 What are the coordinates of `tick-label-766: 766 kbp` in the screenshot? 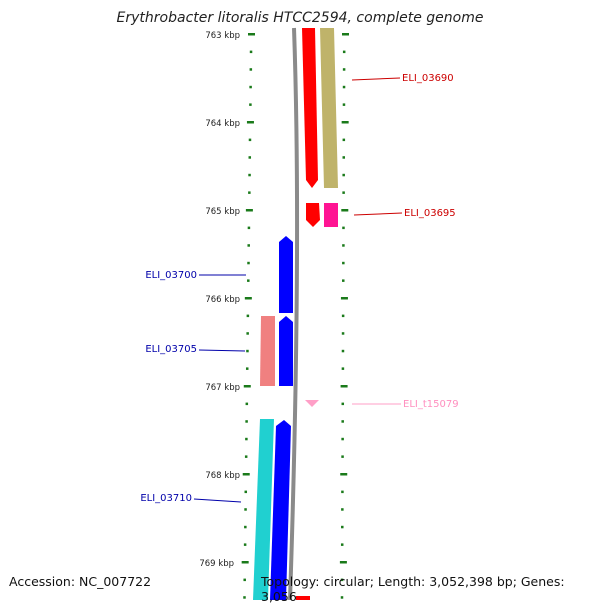 It's located at (222, 300).